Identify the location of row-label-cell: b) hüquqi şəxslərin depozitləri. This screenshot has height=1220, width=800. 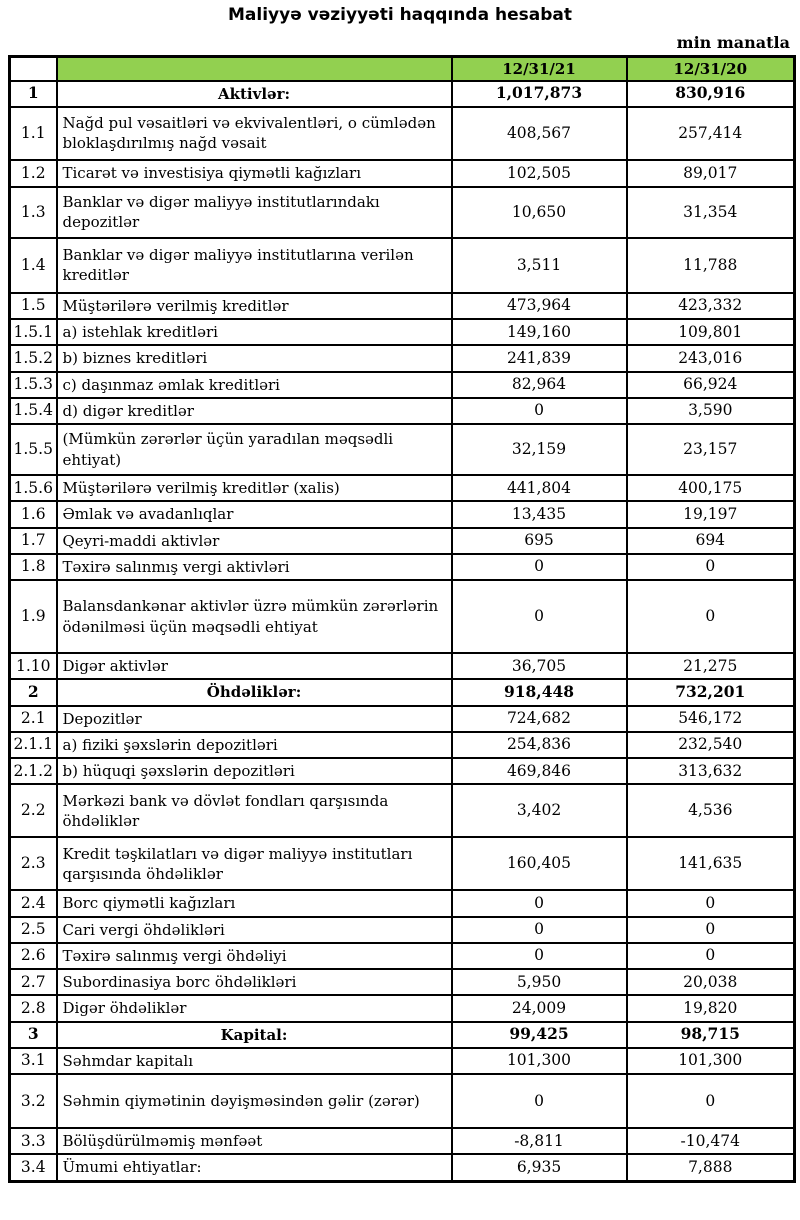
(254, 771).